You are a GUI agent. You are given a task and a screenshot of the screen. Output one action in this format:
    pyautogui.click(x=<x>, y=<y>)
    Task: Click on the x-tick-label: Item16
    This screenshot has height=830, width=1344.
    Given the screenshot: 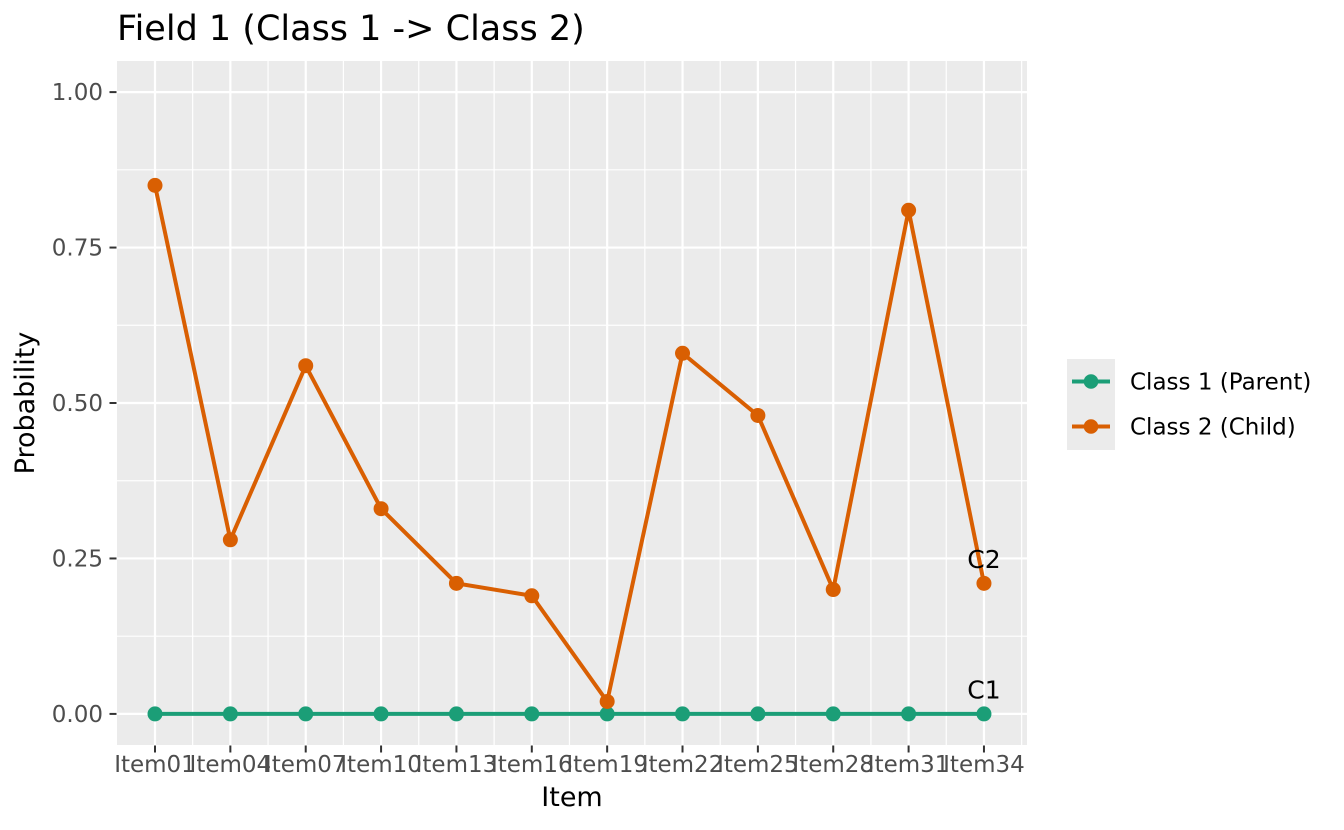 What is the action you would take?
    pyautogui.click(x=532, y=765)
    